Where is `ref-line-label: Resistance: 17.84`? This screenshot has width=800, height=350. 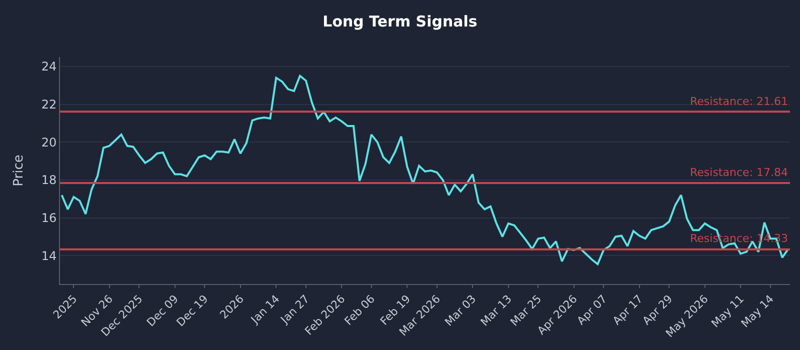 ref-line-label: Resistance: 17.84 is located at coordinates (739, 172).